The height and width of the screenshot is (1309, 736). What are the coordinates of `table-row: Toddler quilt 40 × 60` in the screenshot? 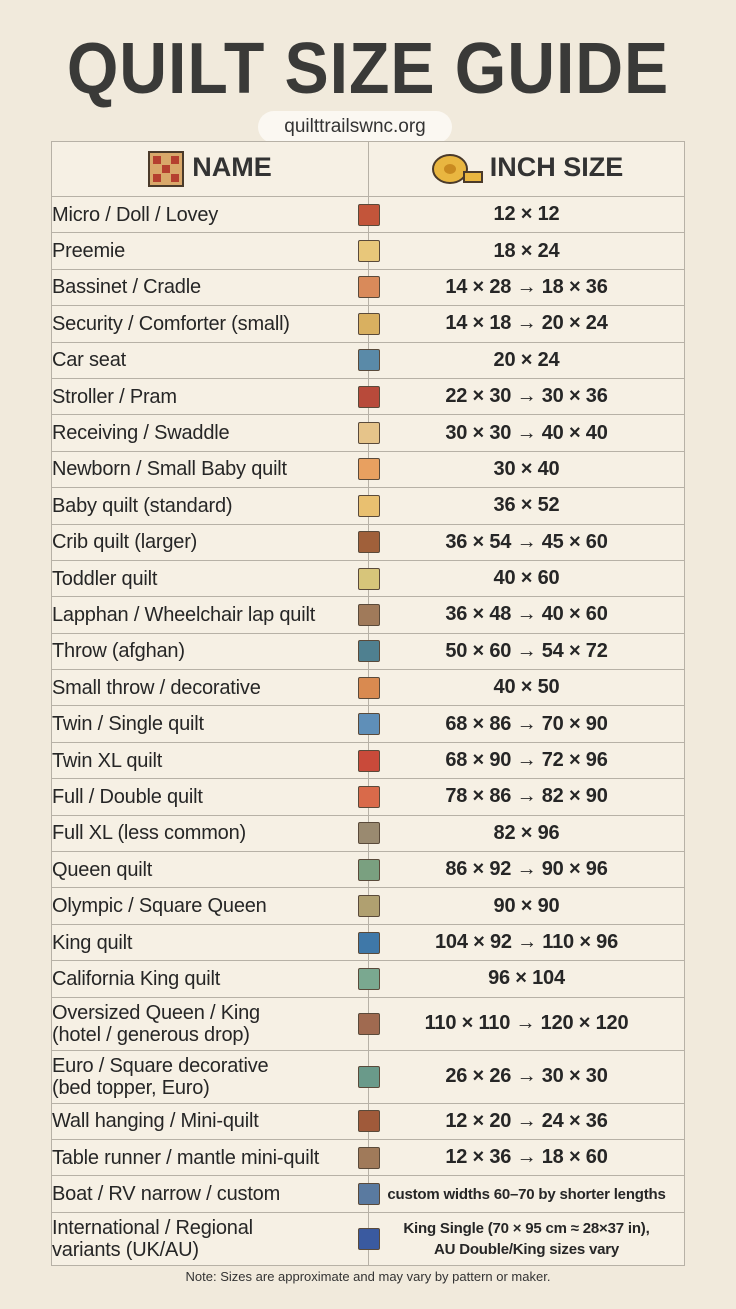 It's located at (368, 578).